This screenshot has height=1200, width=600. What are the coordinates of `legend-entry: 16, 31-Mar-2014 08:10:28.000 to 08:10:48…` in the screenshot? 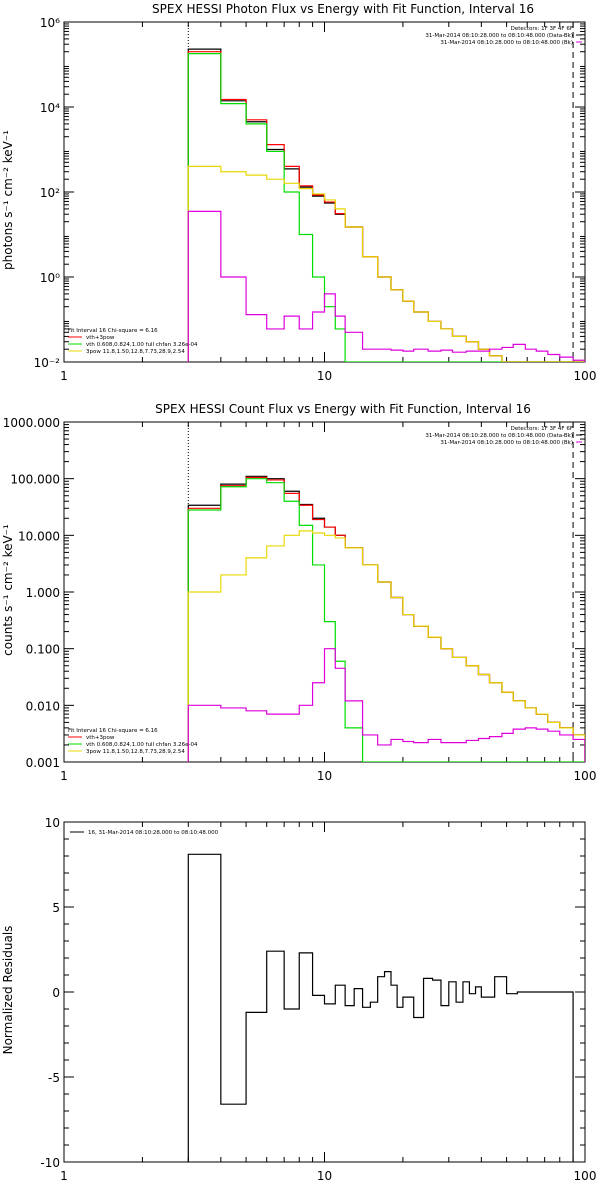 It's located at (153, 833).